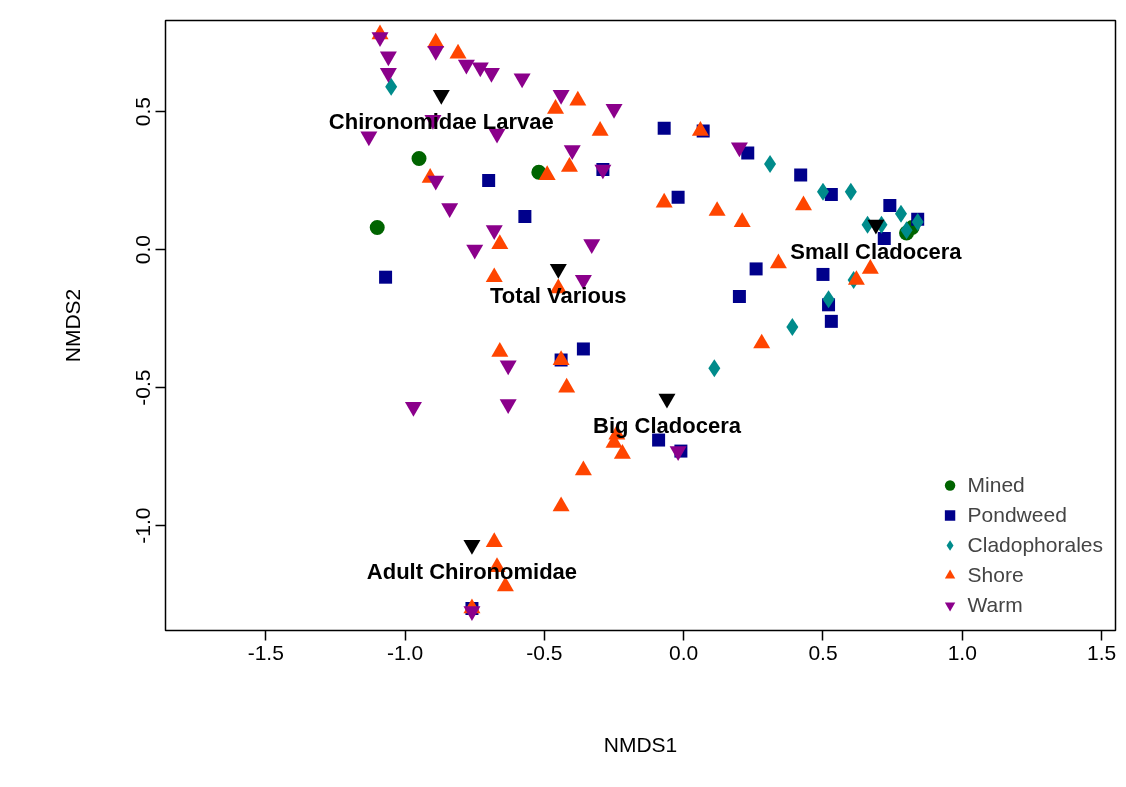 The width and height of the screenshot is (1126, 787). I want to click on y-axis-title: NMDS2, so click(72, 325).